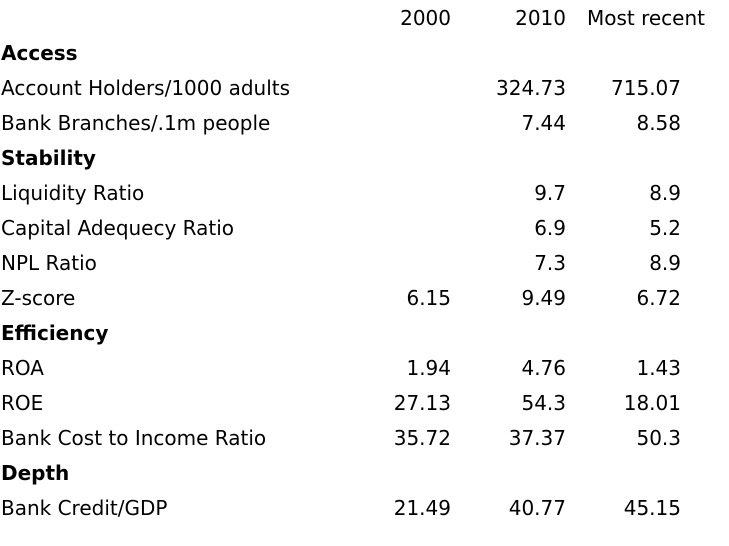 The height and width of the screenshot is (546, 729). I want to click on cell-most-recent: 6.72, so click(658, 298).